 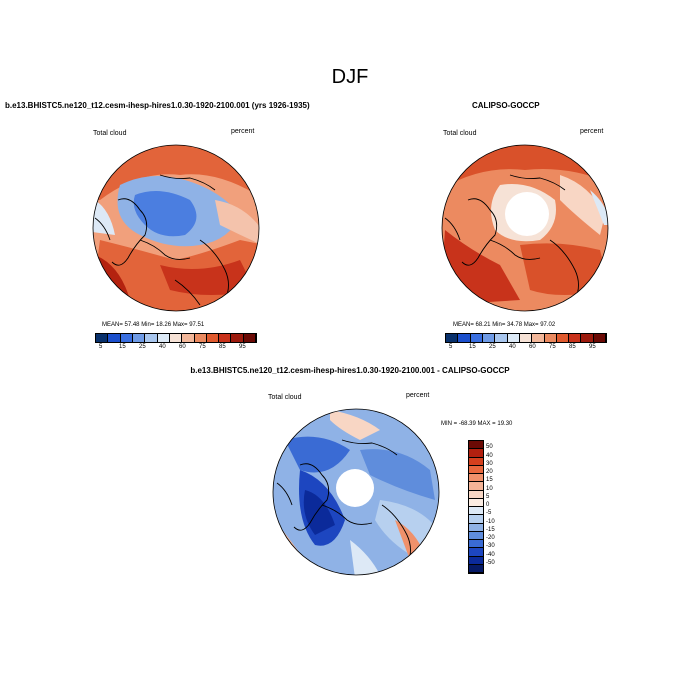 I want to click on diff-colorbar-tick-label: -40, so click(x=490, y=554).